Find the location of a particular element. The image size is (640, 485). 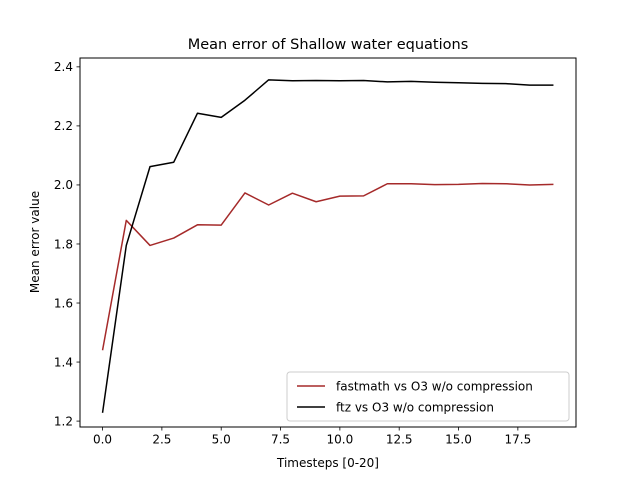

legend-label-ftz: ftz vs O3 w/o compression is located at coordinates (415, 408).